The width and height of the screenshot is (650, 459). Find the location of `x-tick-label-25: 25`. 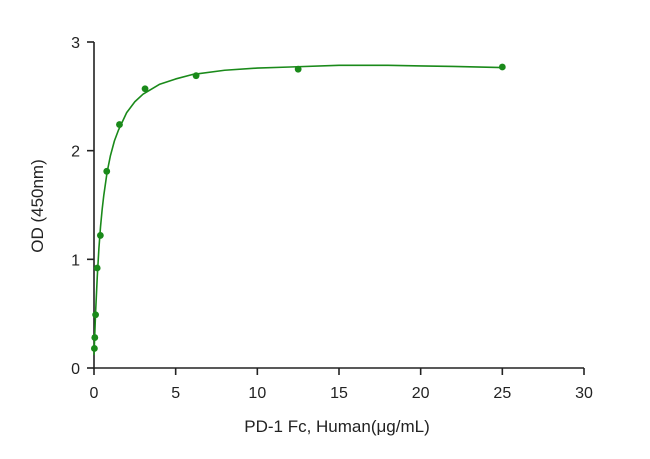

x-tick-label-25: 25 is located at coordinates (502, 393).